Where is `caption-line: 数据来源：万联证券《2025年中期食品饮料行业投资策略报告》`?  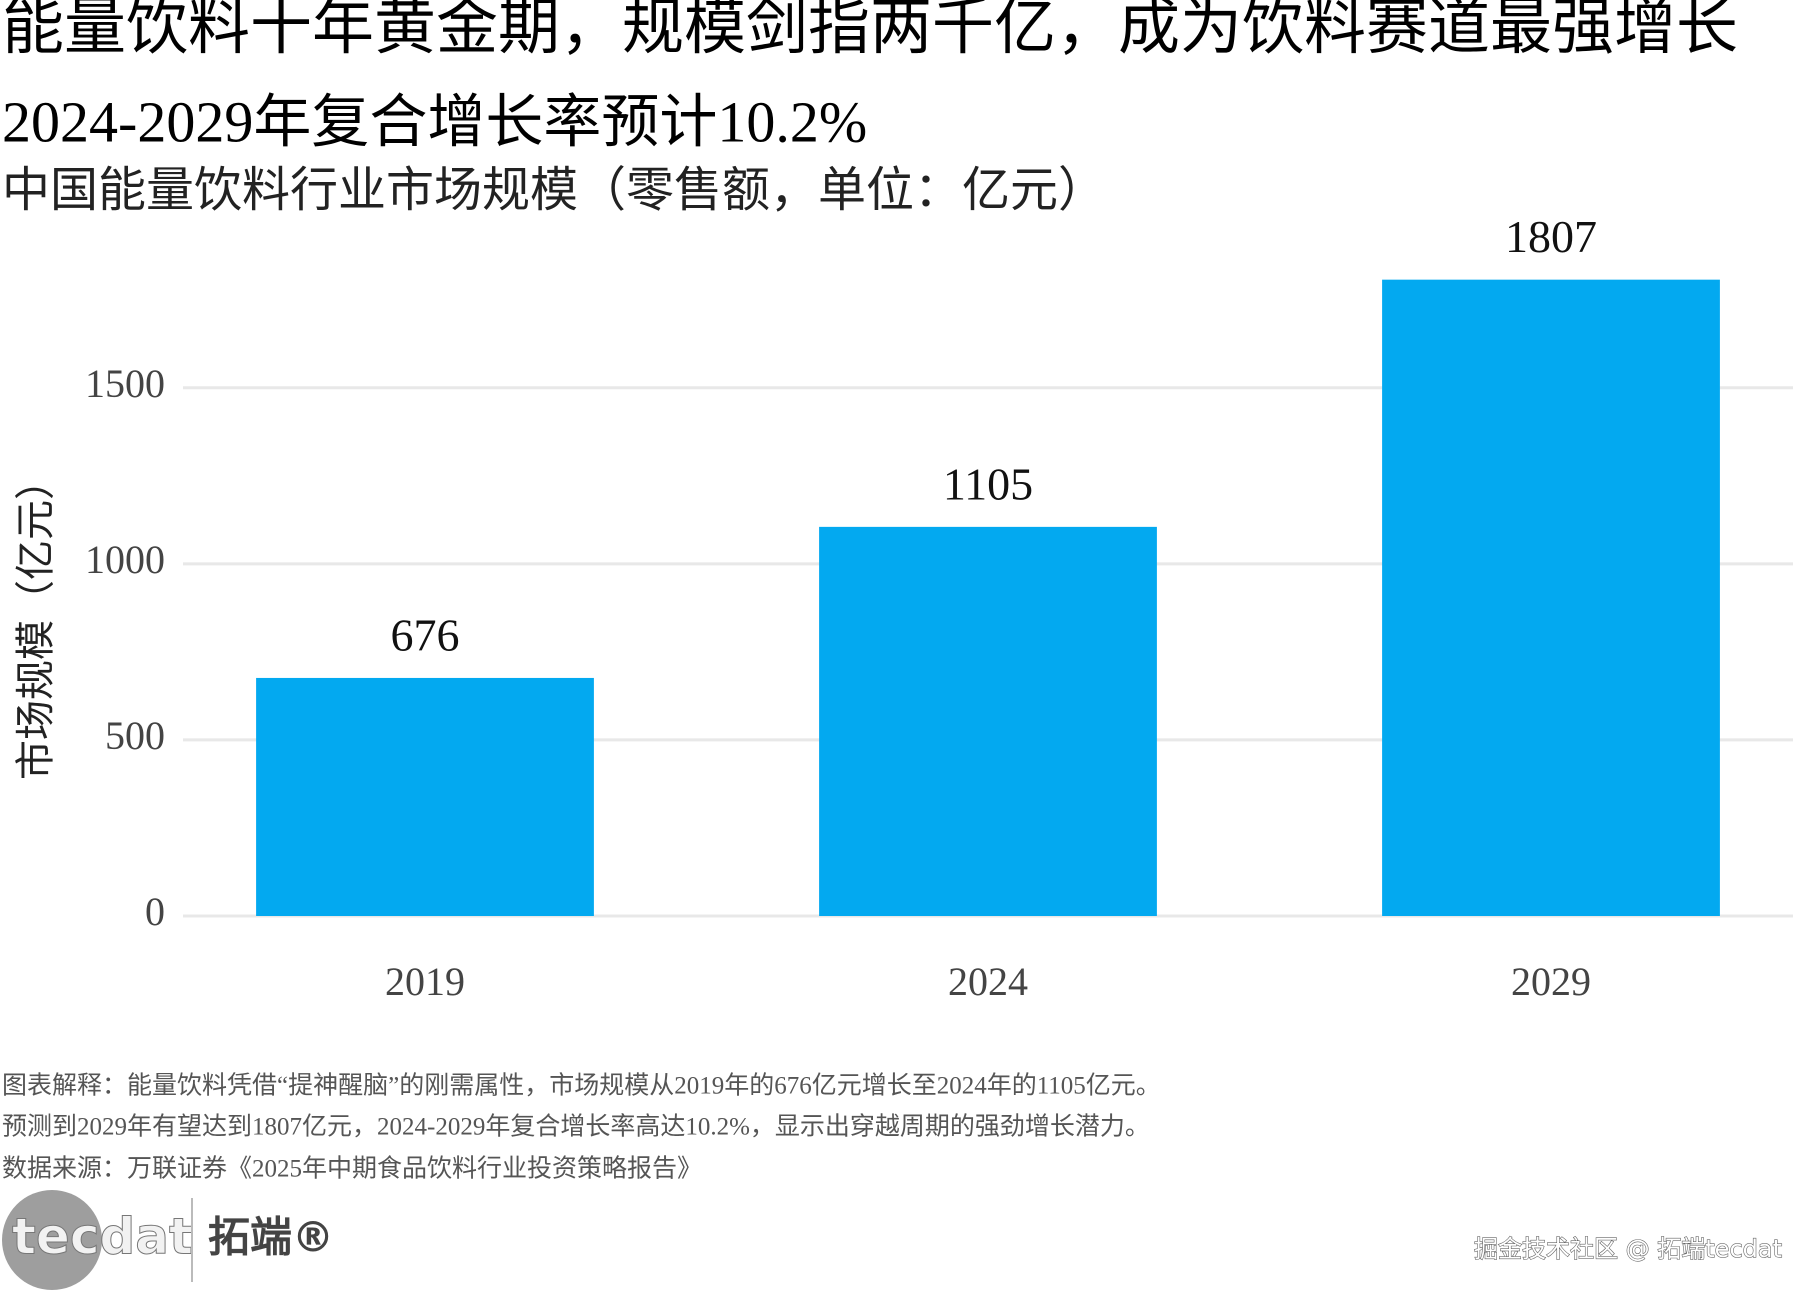
caption-line: 数据来源：万联证券《2025年中期食品饮料行业投资策略报告》 is located at coordinates (352, 1169).